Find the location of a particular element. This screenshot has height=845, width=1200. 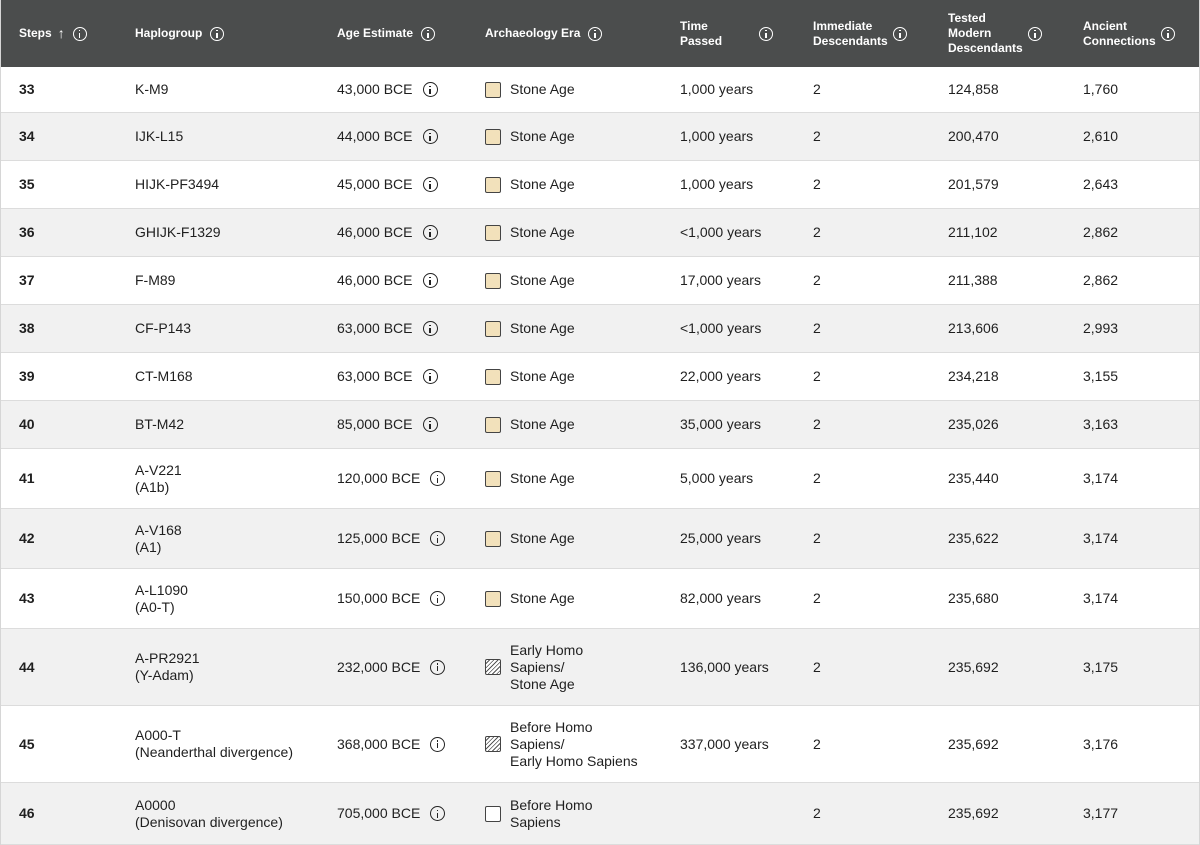

time-passed-cell-text: 136,000 years is located at coordinates (724, 666).